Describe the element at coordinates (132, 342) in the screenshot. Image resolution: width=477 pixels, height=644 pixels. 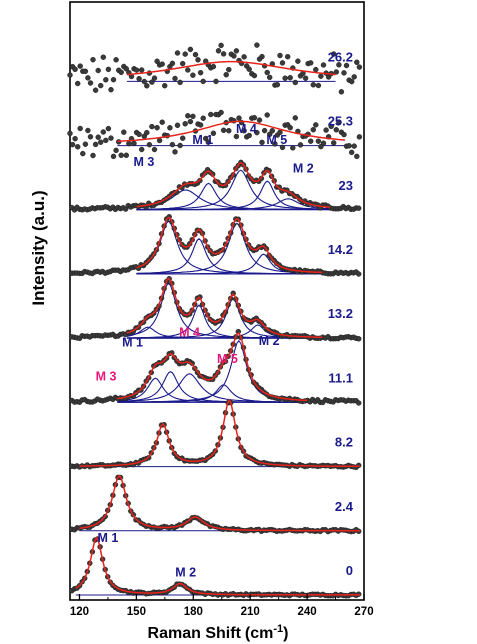
I see `mode-label: M 1` at that location.